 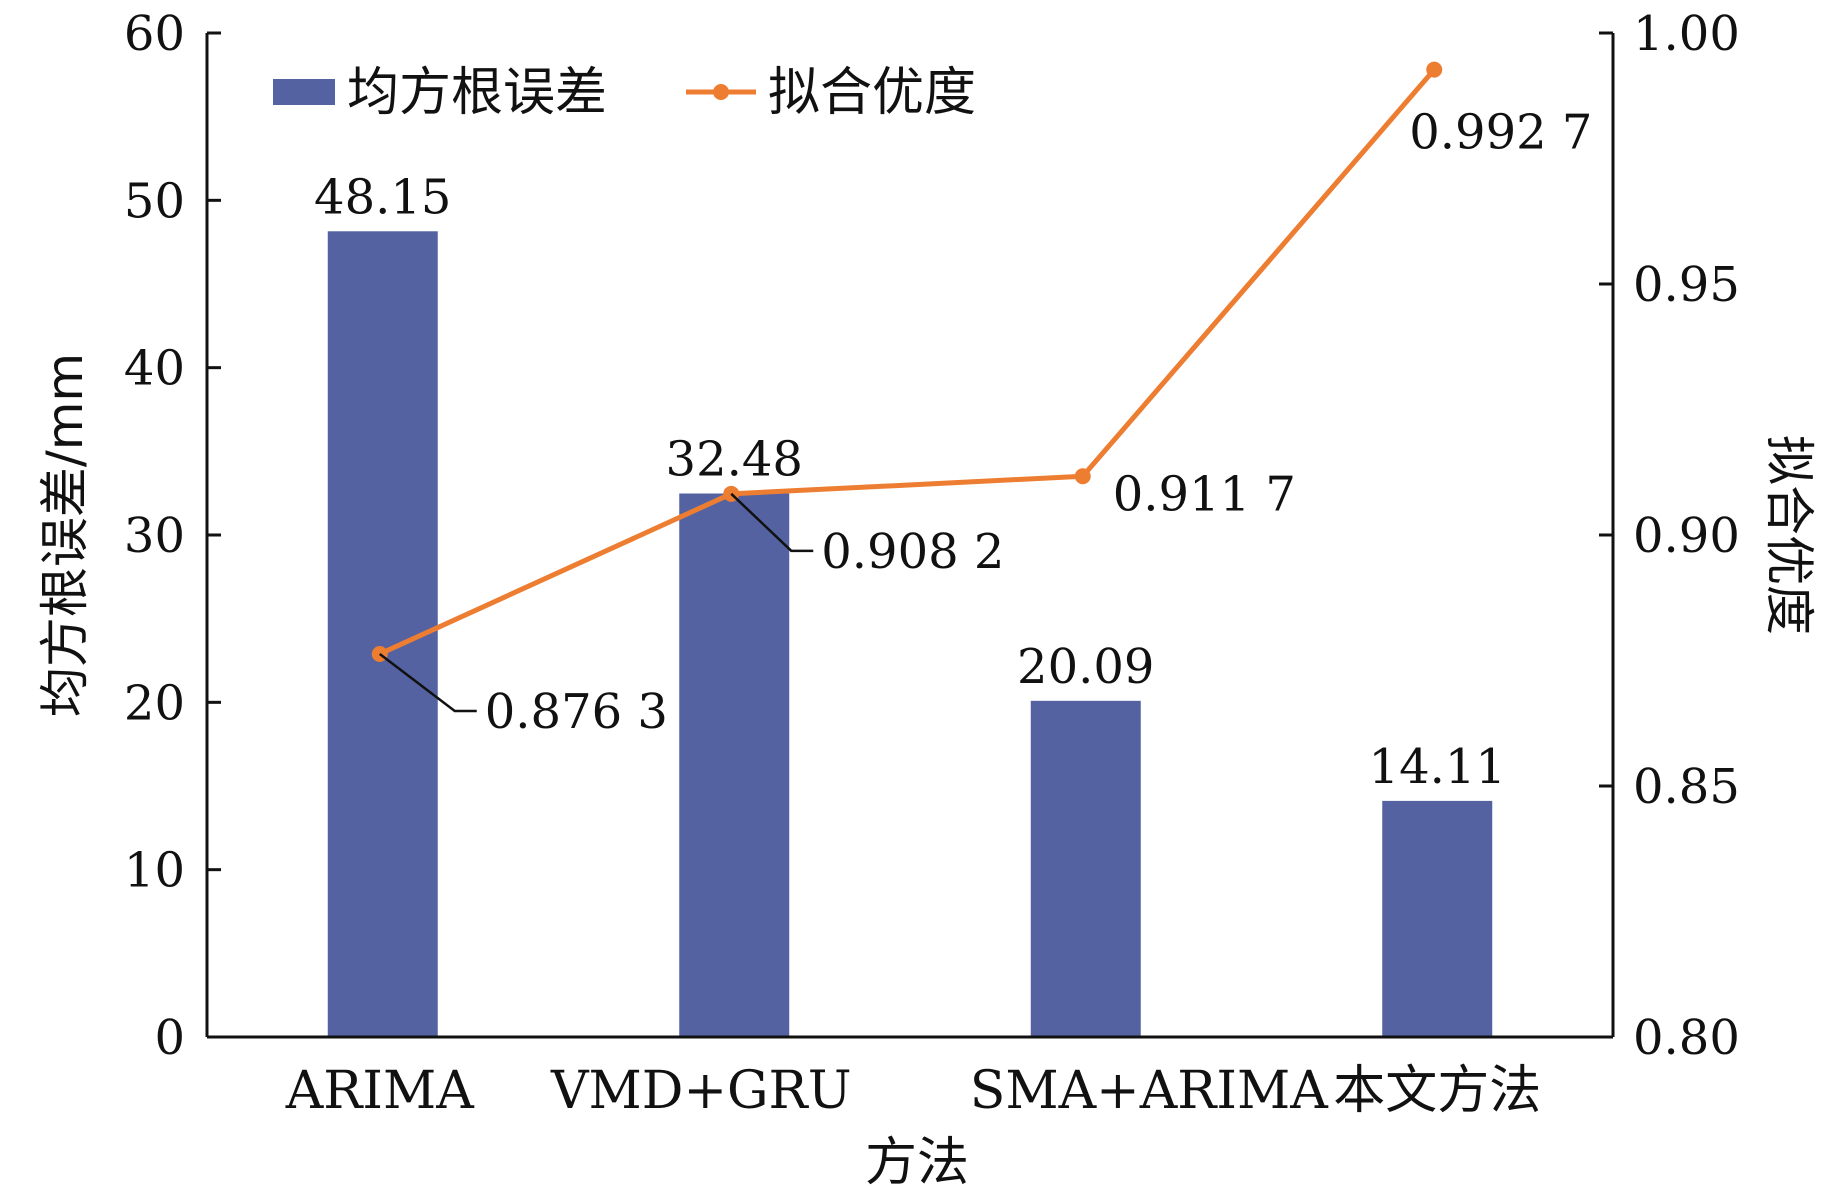 What do you see at coordinates (154, 536) in the screenshot?
I see `y-tick-label-left: 30` at bounding box center [154, 536].